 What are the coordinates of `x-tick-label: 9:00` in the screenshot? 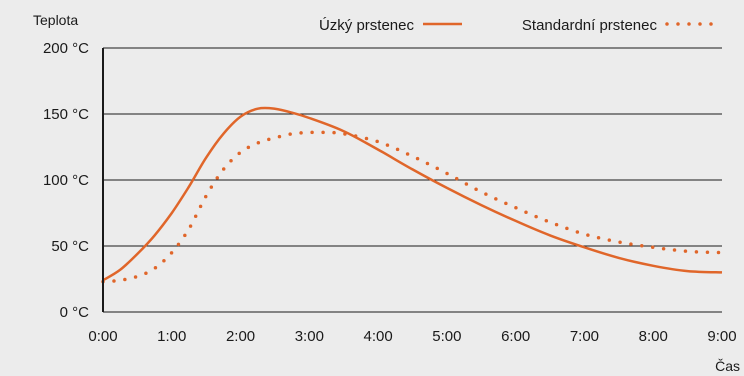 It's located at (721, 336).